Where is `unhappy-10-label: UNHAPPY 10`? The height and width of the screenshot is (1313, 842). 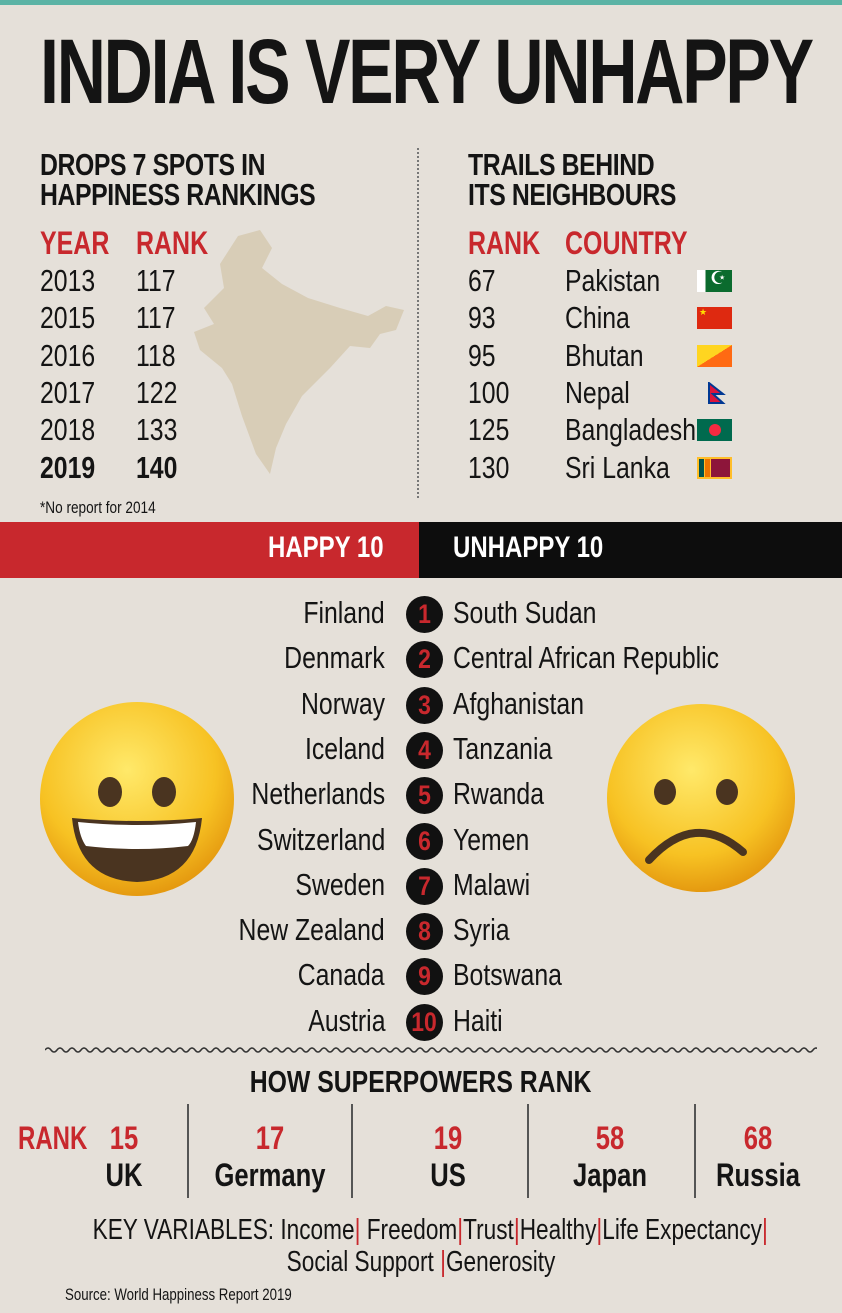
unhappy-10-label: UNHAPPY 10 is located at coordinates (528, 547).